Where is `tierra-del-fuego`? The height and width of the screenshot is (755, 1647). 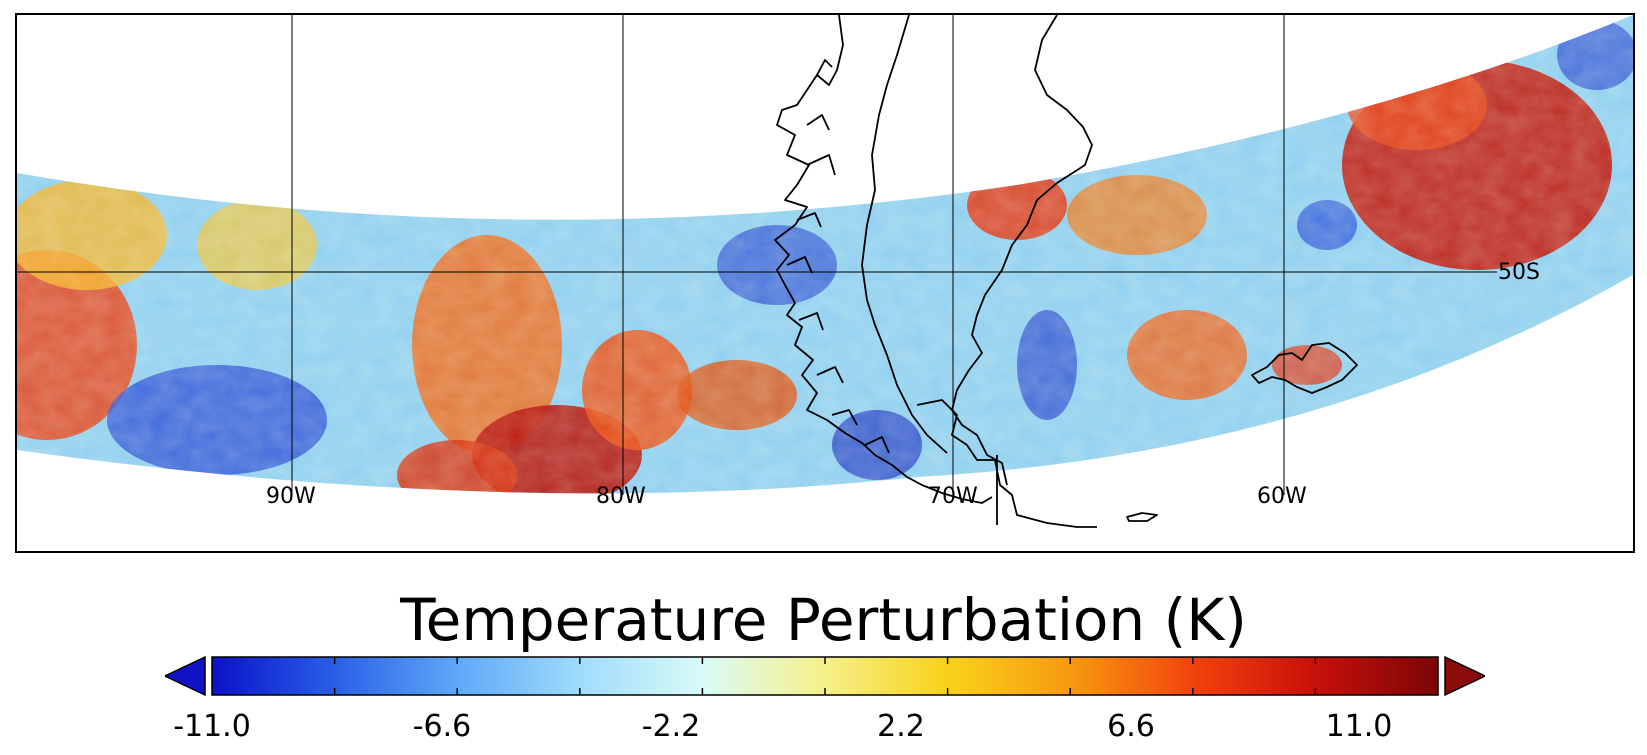
tierra-del-fuego is located at coordinates (1006, 463).